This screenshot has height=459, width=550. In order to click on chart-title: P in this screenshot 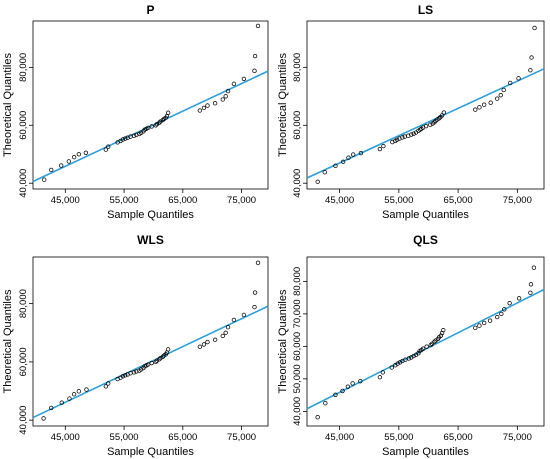, I will do `click(150, 10)`.